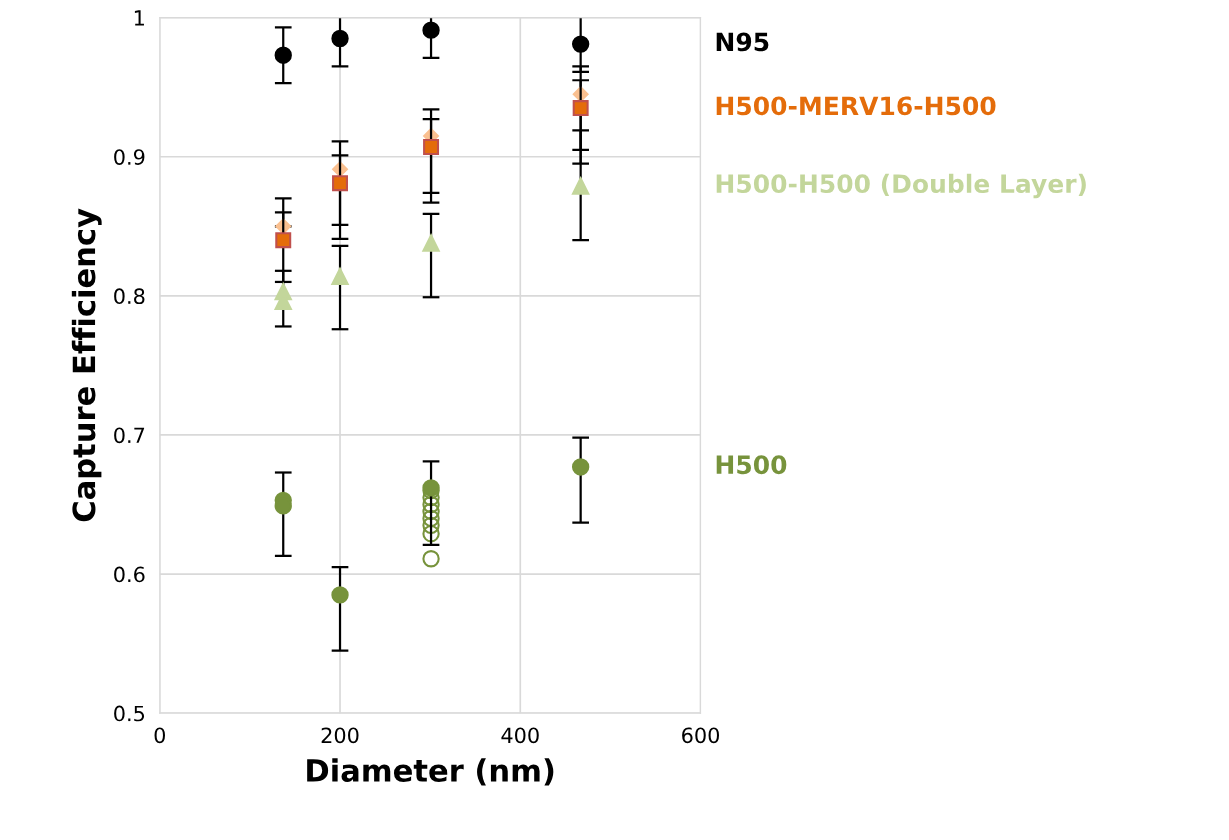 The height and width of the screenshot is (840, 1229). What do you see at coordinates (751, 465) in the screenshot?
I see `text: H500` at bounding box center [751, 465].